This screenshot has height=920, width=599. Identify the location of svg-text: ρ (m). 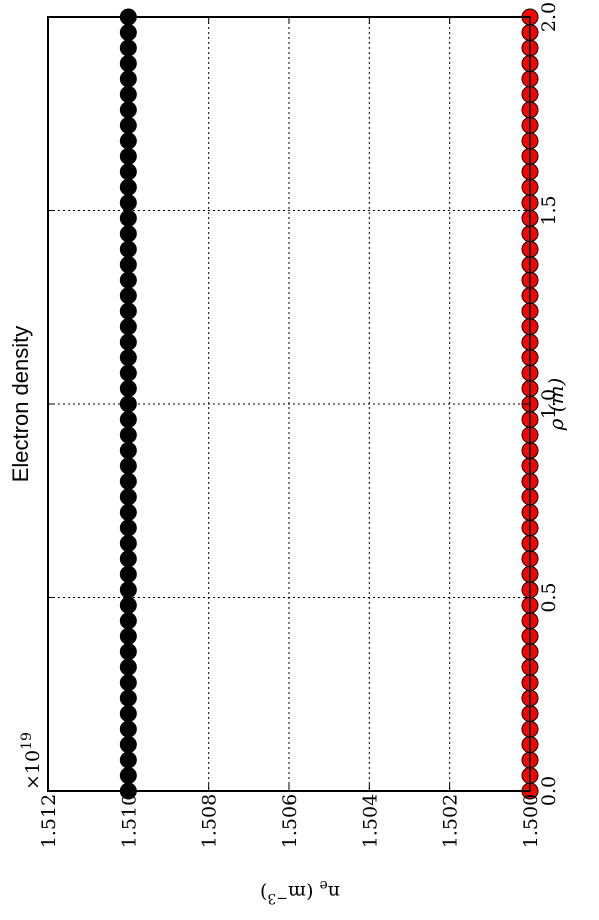
(556, 405).